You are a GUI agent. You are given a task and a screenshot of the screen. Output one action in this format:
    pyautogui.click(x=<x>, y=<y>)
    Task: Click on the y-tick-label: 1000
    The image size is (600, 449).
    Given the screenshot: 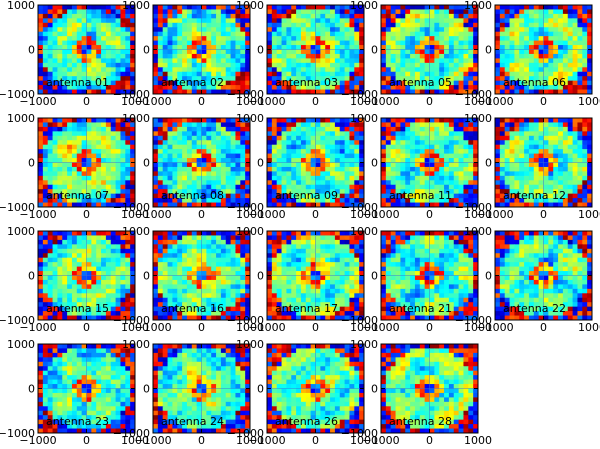 What is the action you would take?
    pyautogui.click(x=364, y=6)
    